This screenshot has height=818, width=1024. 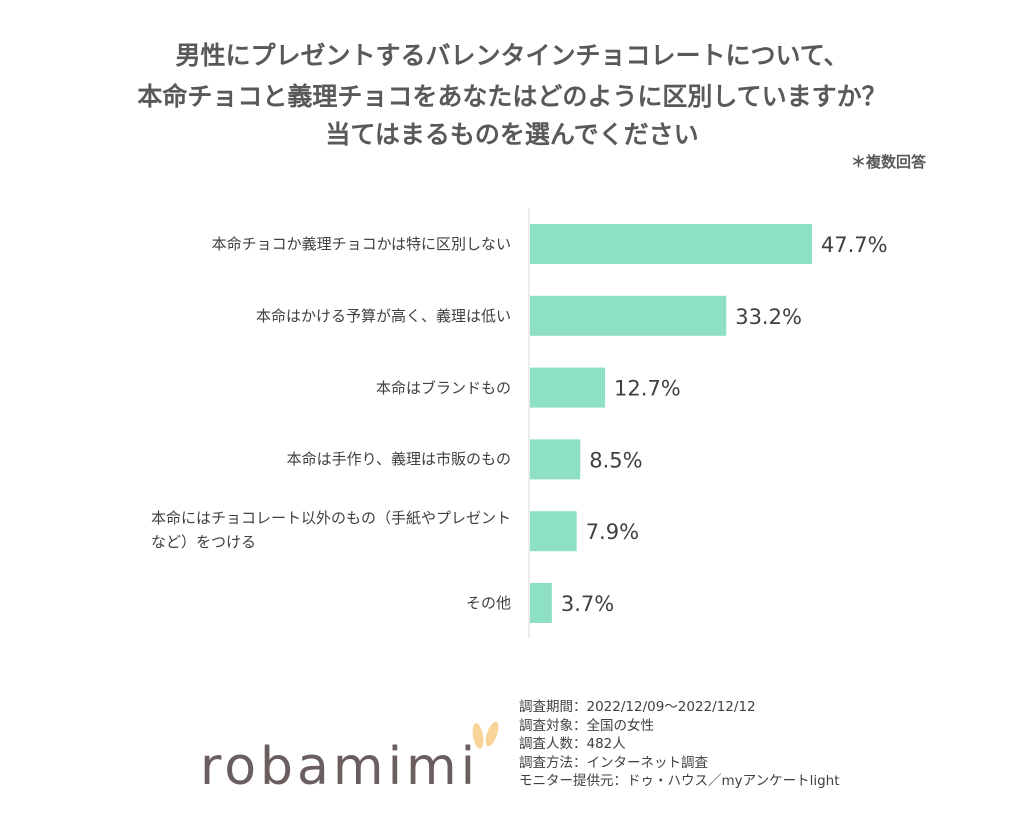 I want to click on survey-target: 調査対象：全国の女性, so click(x=586, y=725).